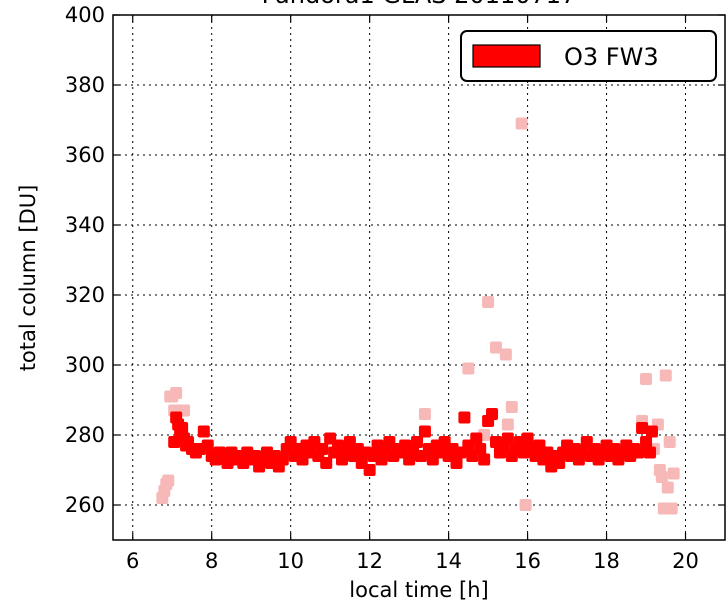  Describe the element at coordinates (28, 278) in the screenshot. I see `y-axis-label: total column [DU]` at that location.